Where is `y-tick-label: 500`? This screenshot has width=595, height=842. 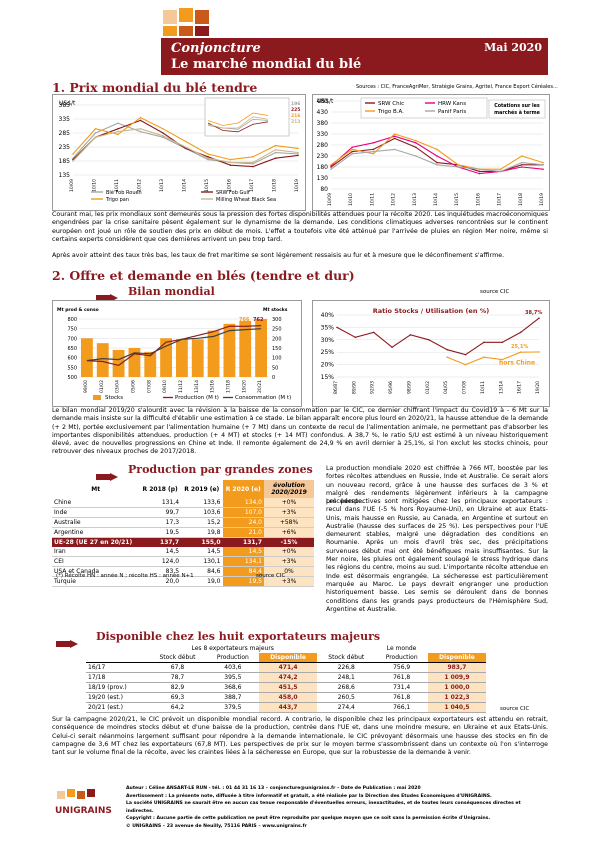 y-tick-label: 500 is located at coordinates (72, 378).